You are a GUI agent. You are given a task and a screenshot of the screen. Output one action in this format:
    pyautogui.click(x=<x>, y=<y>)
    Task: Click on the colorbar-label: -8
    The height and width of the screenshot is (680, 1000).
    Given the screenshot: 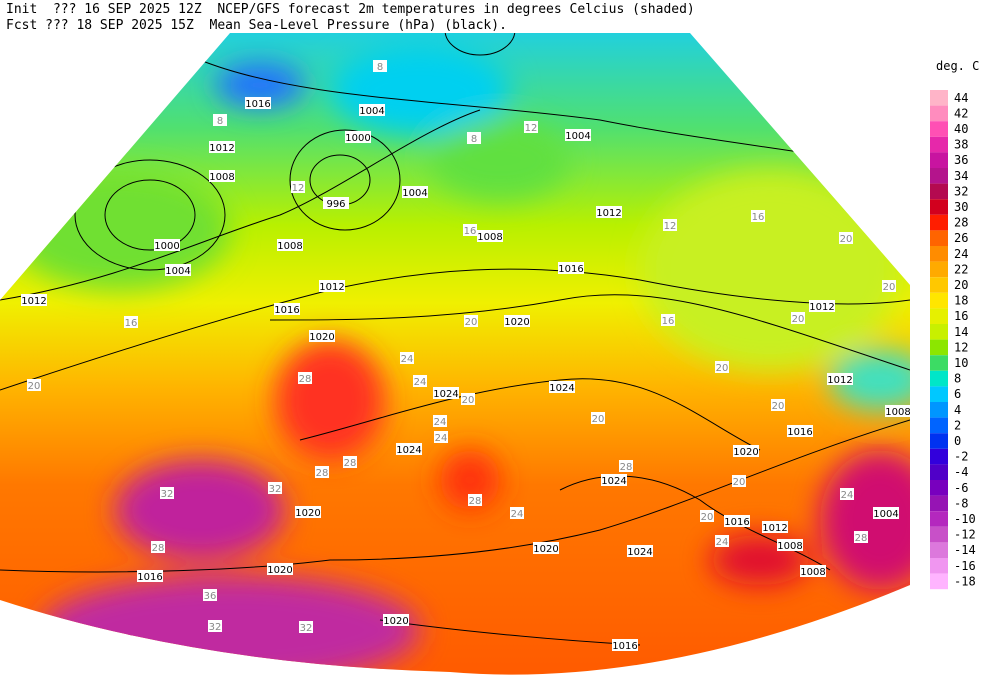 What is the action you would take?
    pyautogui.click(x=961, y=503)
    